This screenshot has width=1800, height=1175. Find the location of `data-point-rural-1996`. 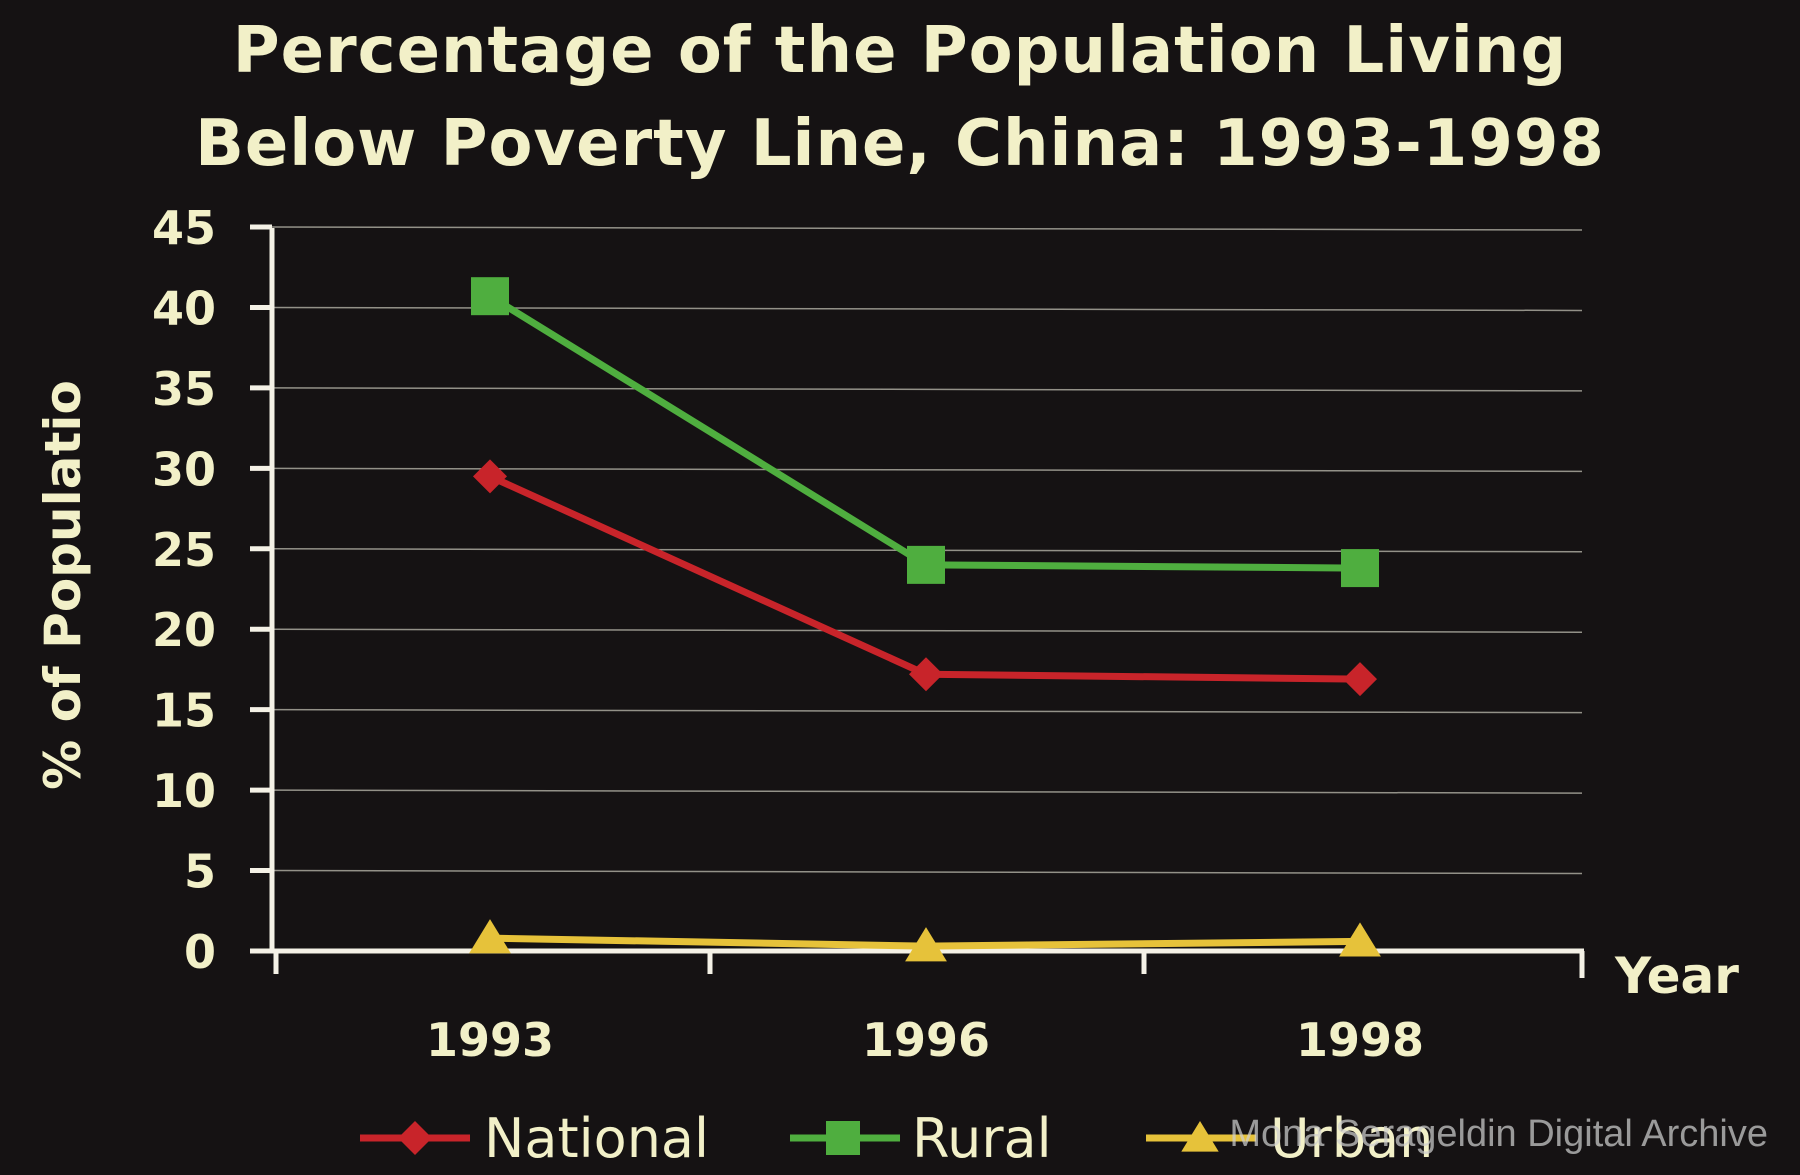

data-point-rural-1996 is located at coordinates (926, 564).